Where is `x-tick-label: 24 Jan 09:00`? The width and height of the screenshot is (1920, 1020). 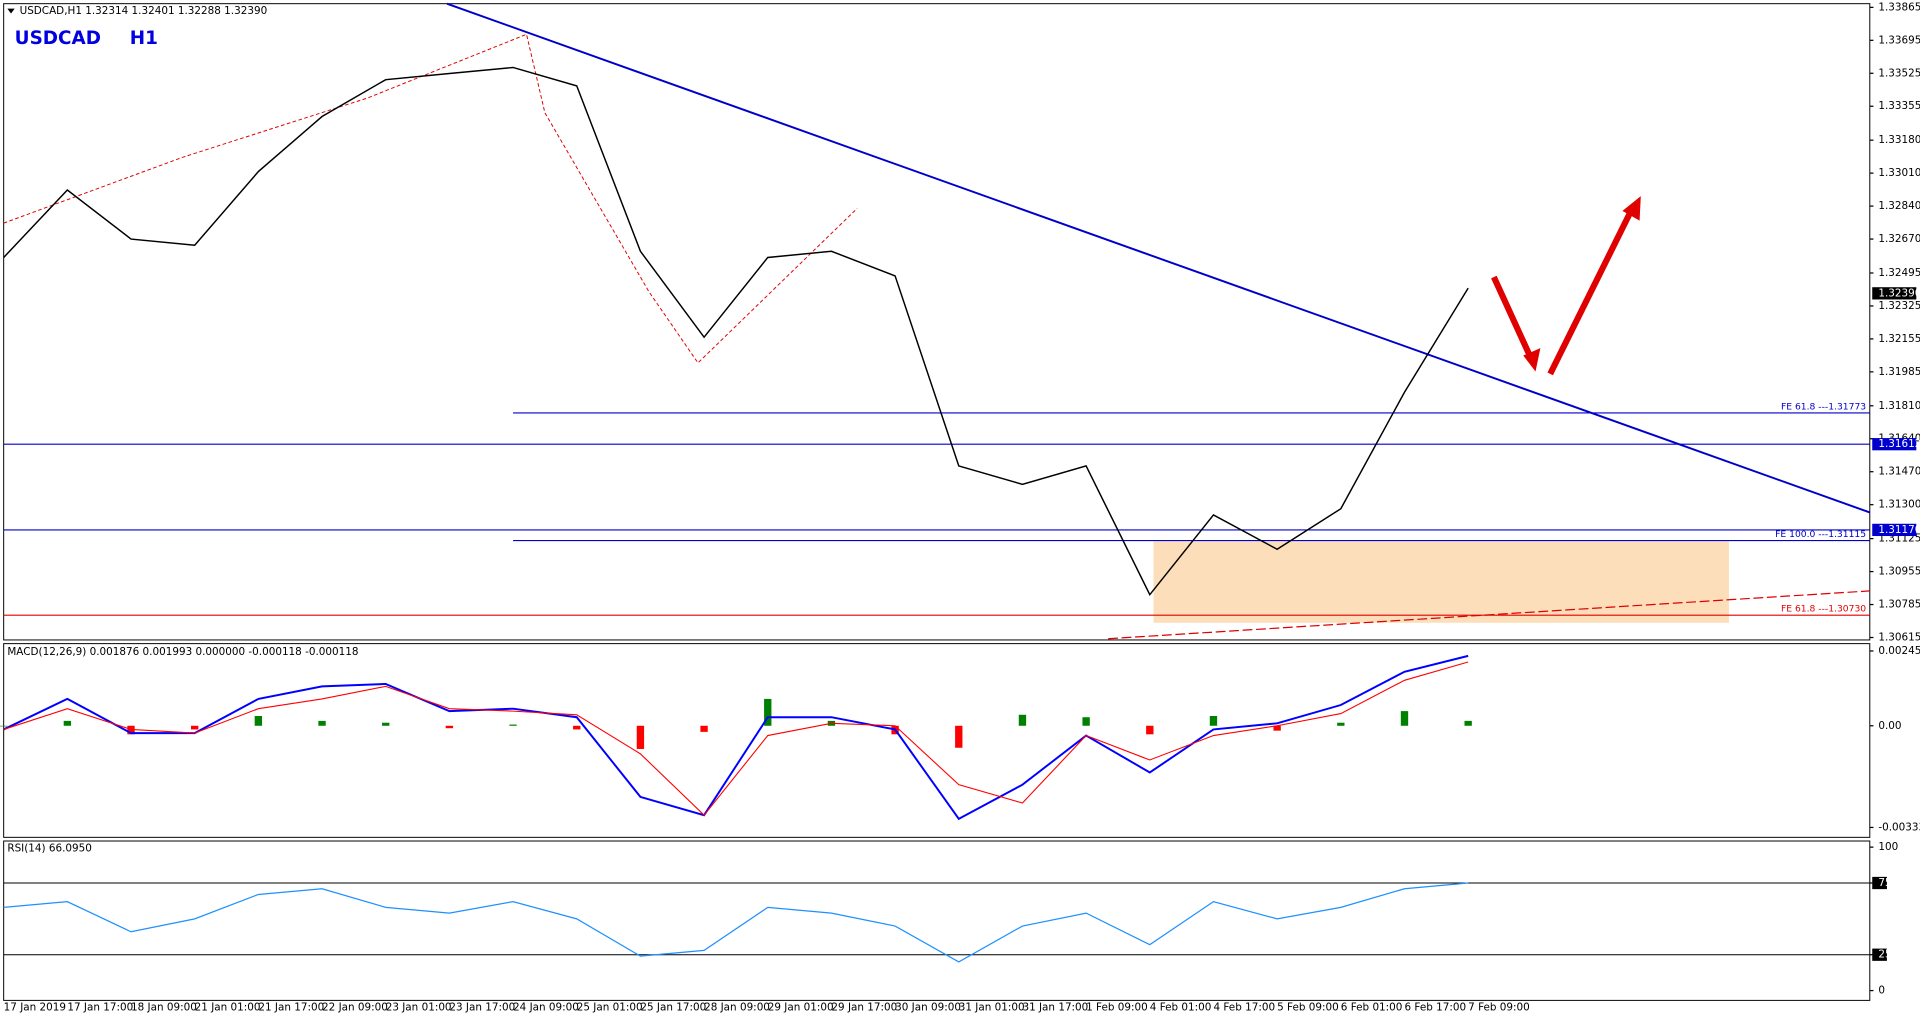
x-tick-label: 24 Jan 09:00 is located at coordinates (546, 1008).